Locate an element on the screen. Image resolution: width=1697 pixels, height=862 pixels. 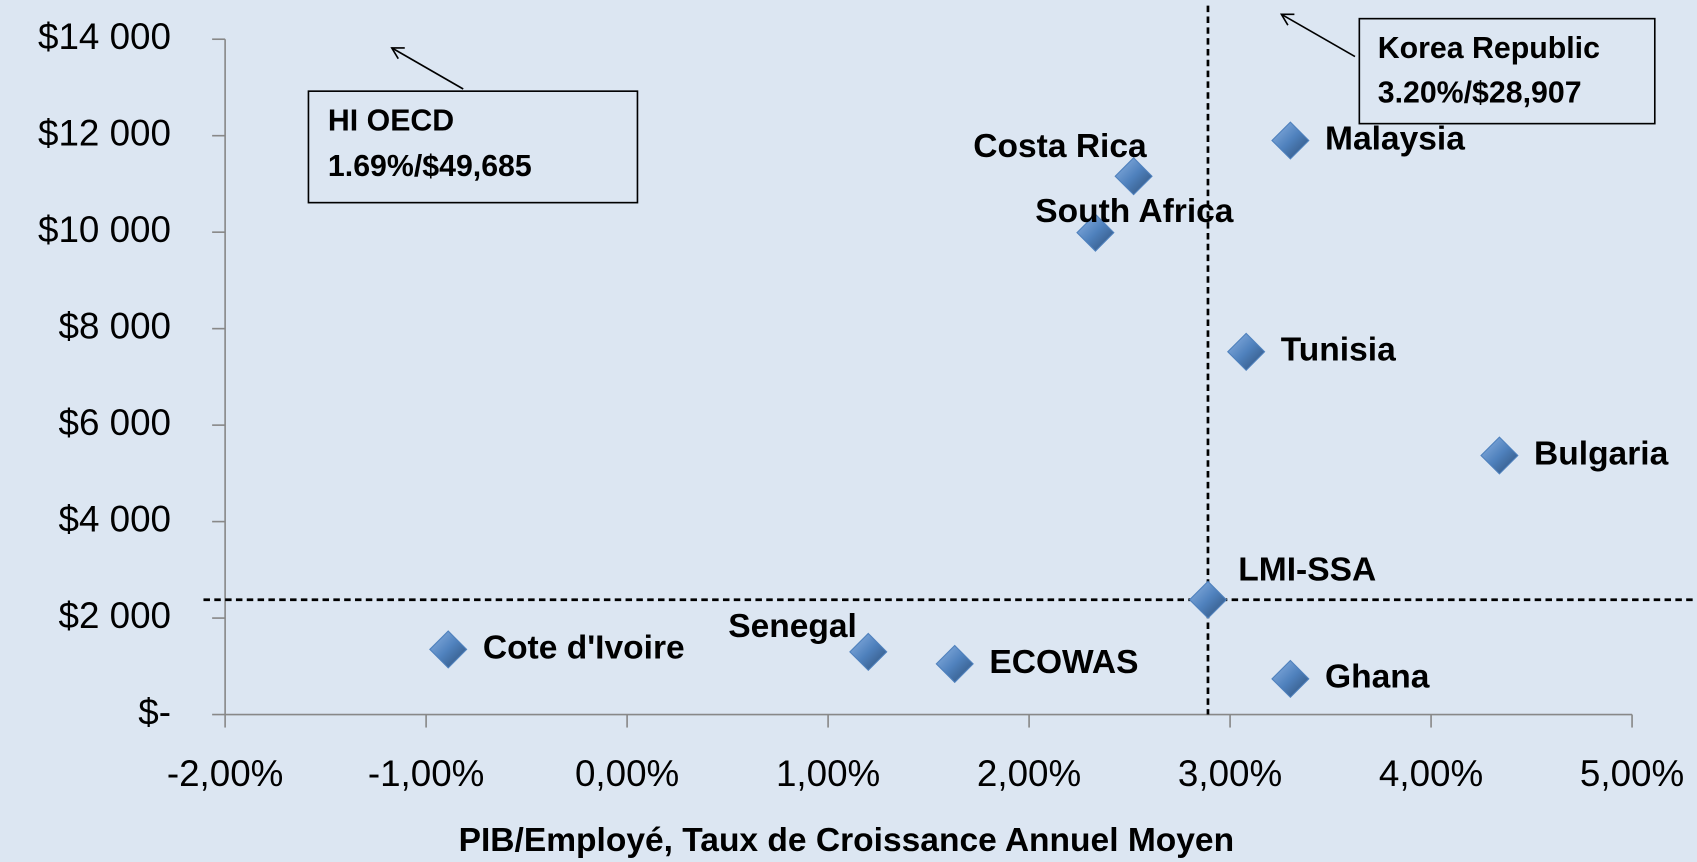
annotation-text: 3.20%/$28,907 is located at coordinates (1480, 92).